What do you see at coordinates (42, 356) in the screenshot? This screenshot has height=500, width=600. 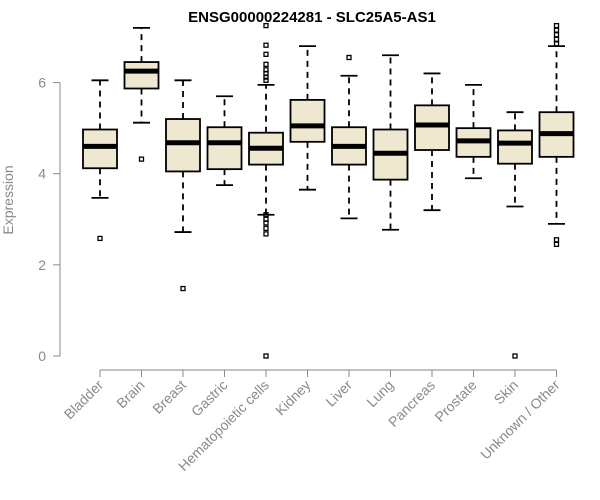 I see `y-tick-label: 0` at bounding box center [42, 356].